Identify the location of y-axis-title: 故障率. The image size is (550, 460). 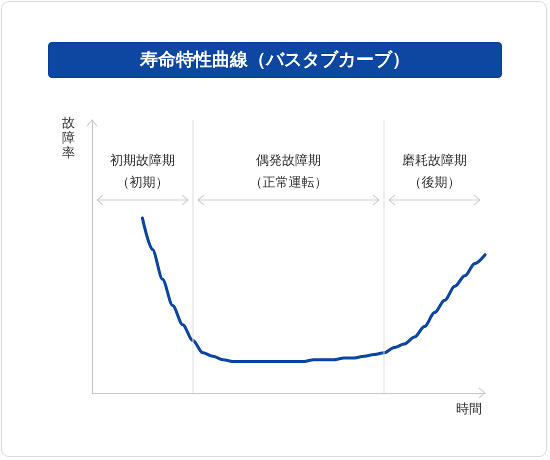
(68, 138).